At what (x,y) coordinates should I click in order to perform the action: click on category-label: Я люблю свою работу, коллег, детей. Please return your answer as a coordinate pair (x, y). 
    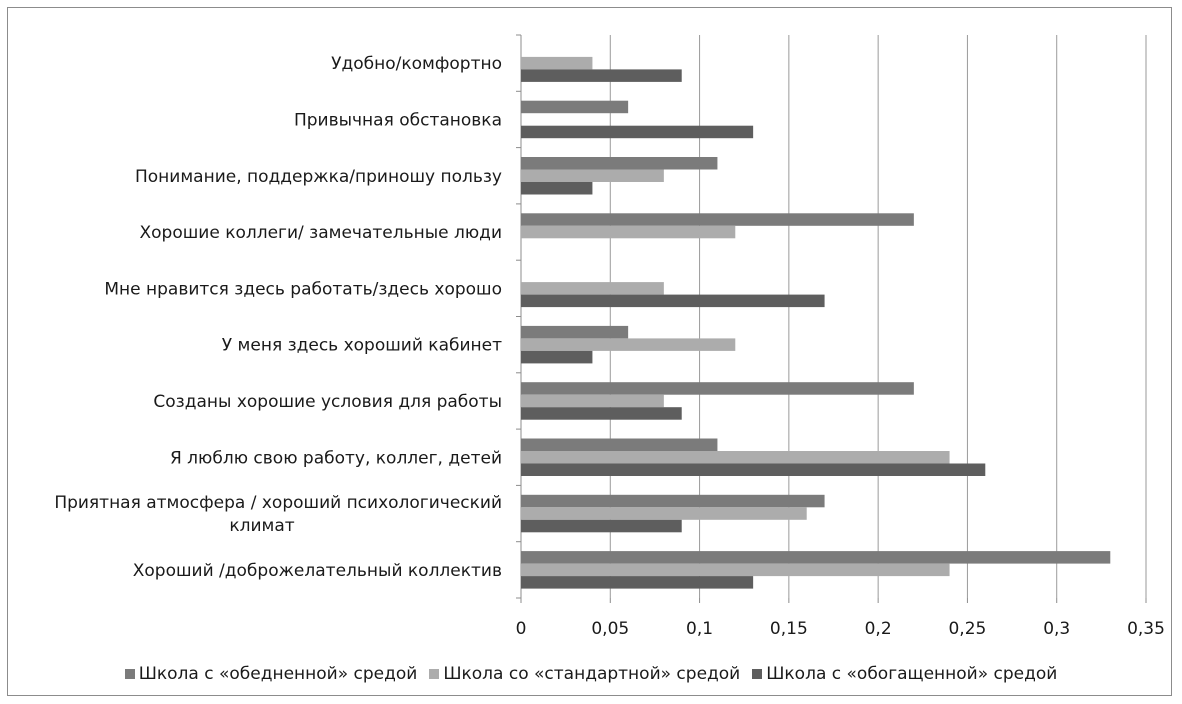
    Looking at the image, I should click on (336, 458).